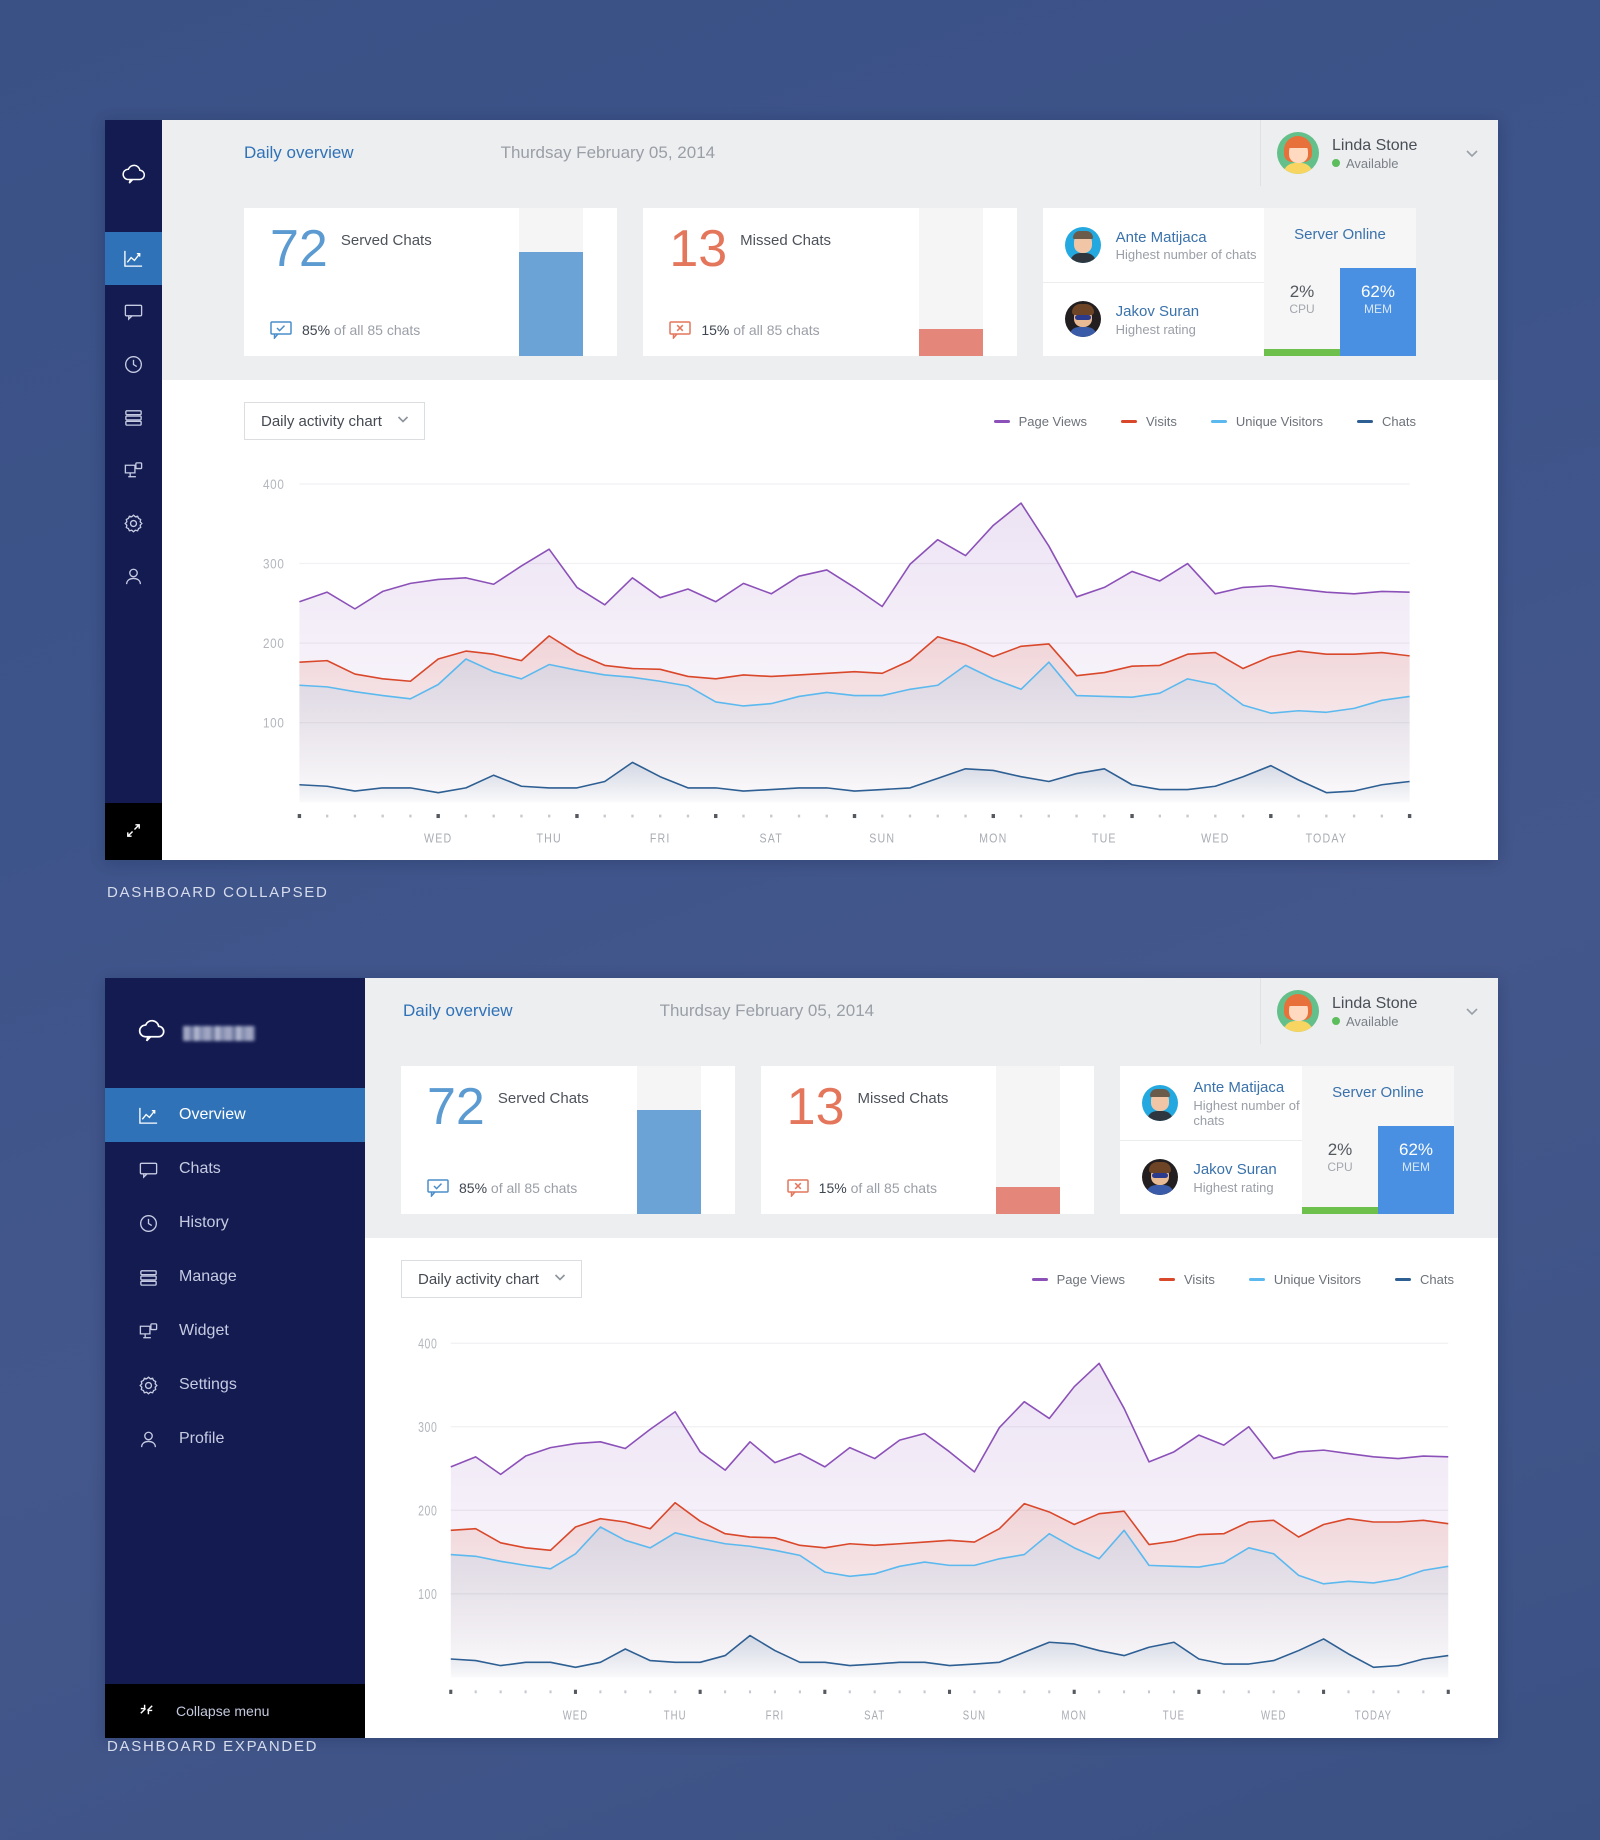 The image size is (1600, 1840). I want to click on sidebar-item-label: Profile, so click(202, 1438).